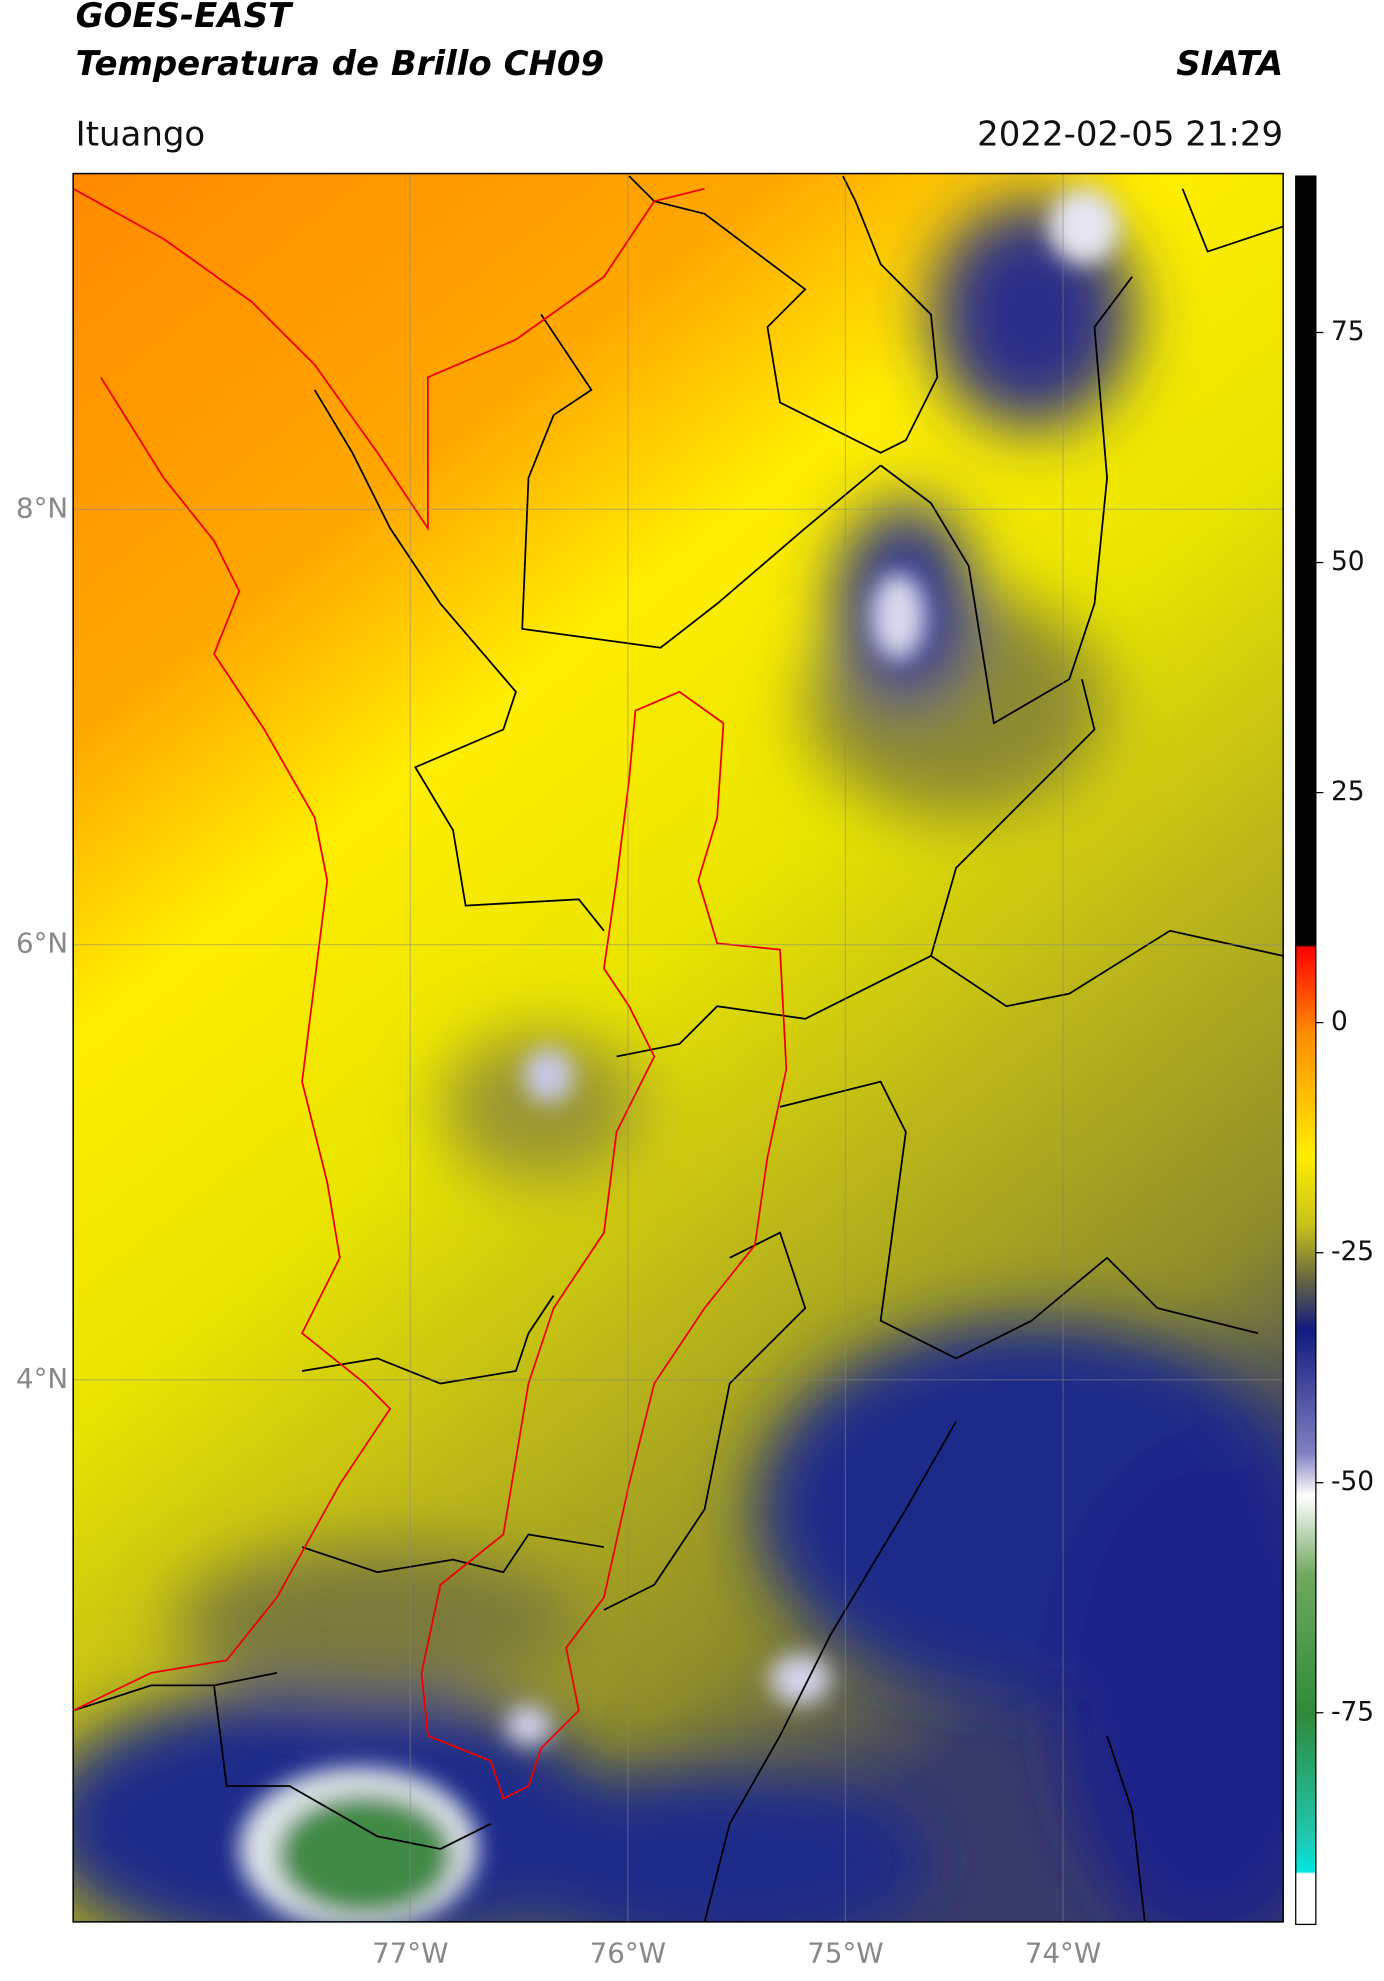 Image resolution: width=1384 pixels, height=1981 pixels. Describe the element at coordinates (1348, 561) in the screenshot. I see `colorbar-label: 50` at that location.